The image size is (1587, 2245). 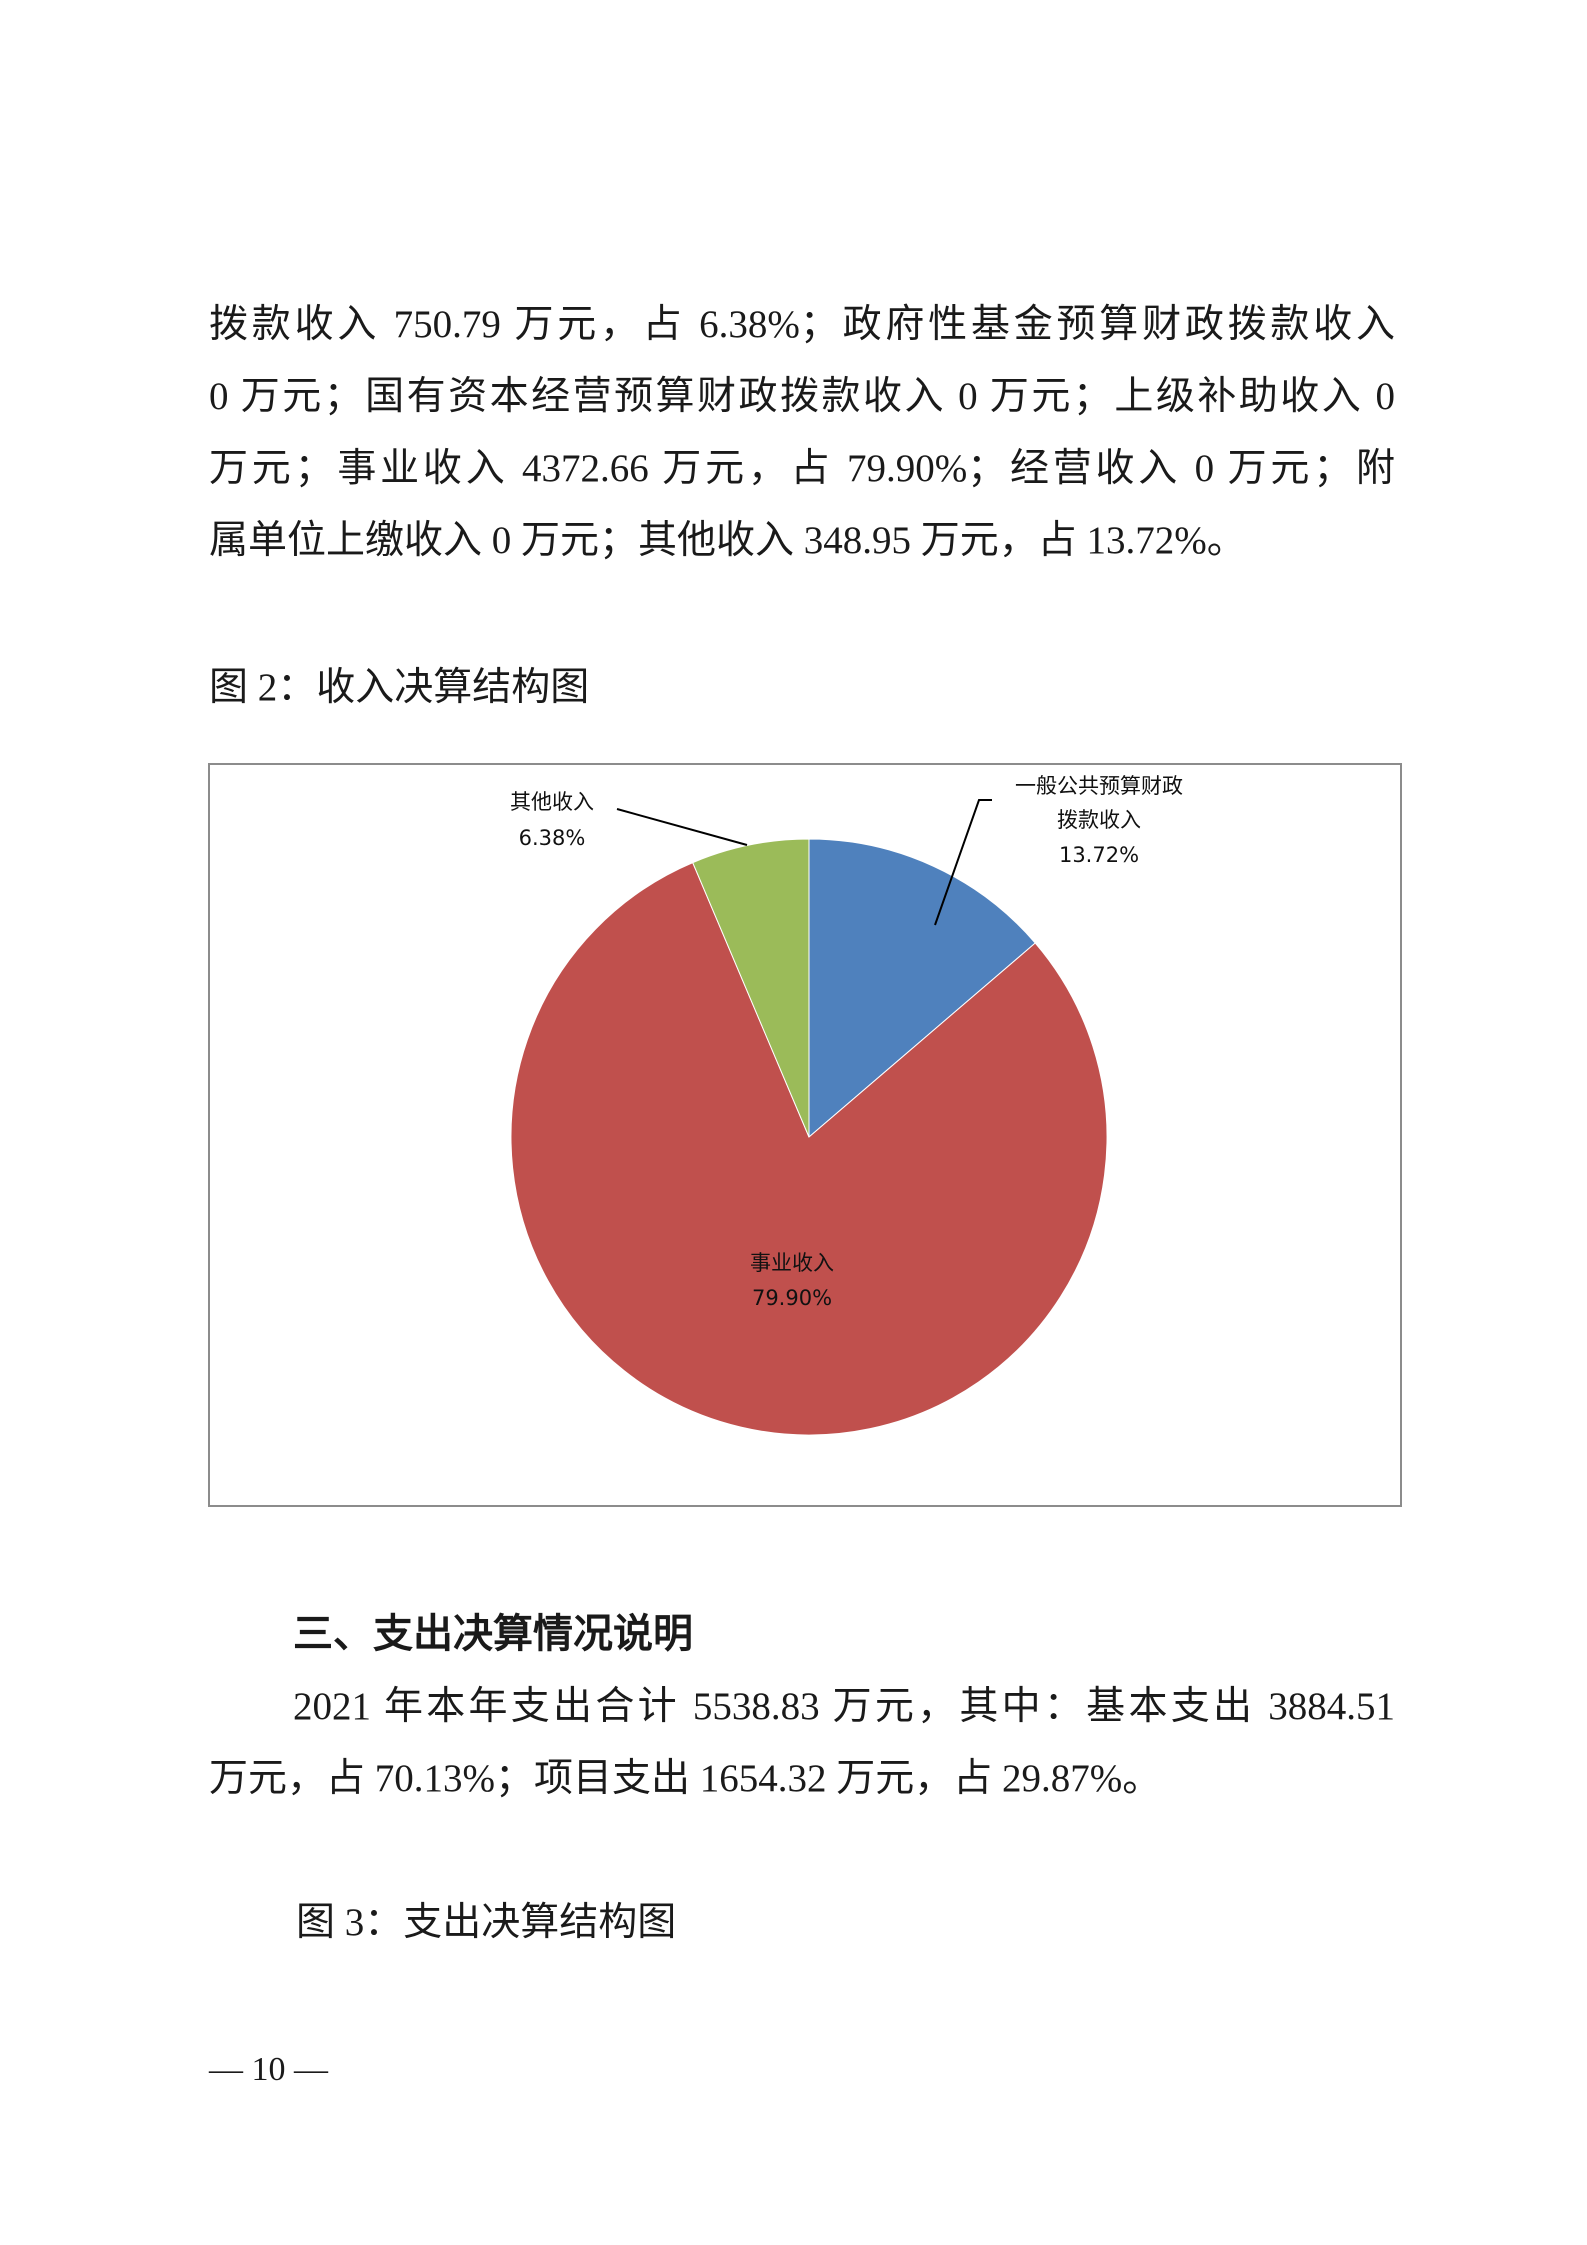 I want to click on label-general-1: 一般公共预算财政, so click(x=1099, y=786).